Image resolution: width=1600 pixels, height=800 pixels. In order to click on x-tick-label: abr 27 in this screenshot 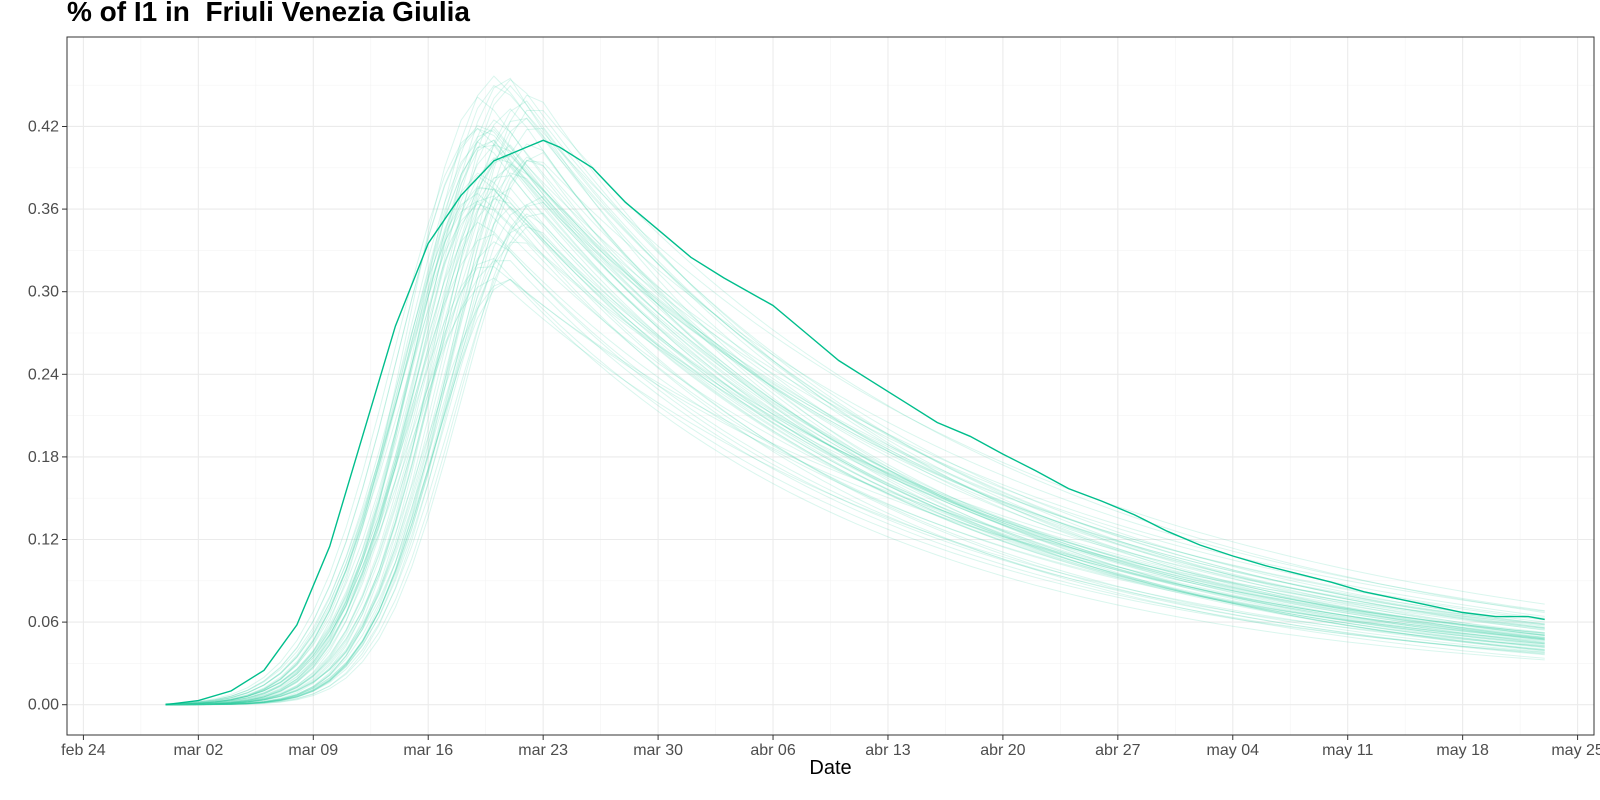, I will do `click(1117, 750)`.